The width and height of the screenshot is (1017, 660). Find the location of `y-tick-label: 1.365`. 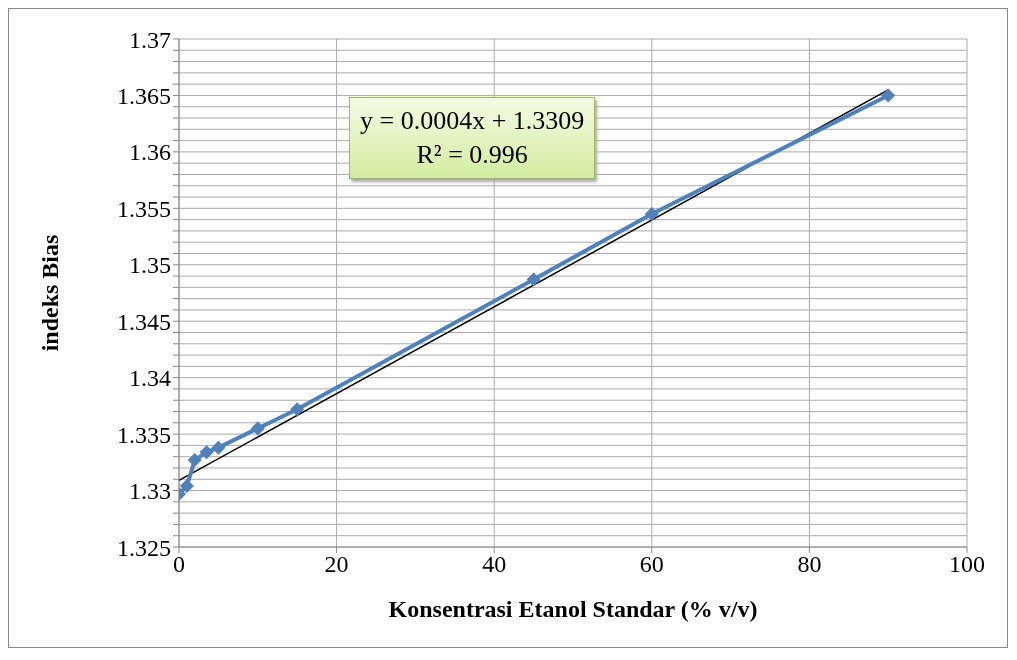

y-tick-label: 1.365 is located at coordinates (144, 95).